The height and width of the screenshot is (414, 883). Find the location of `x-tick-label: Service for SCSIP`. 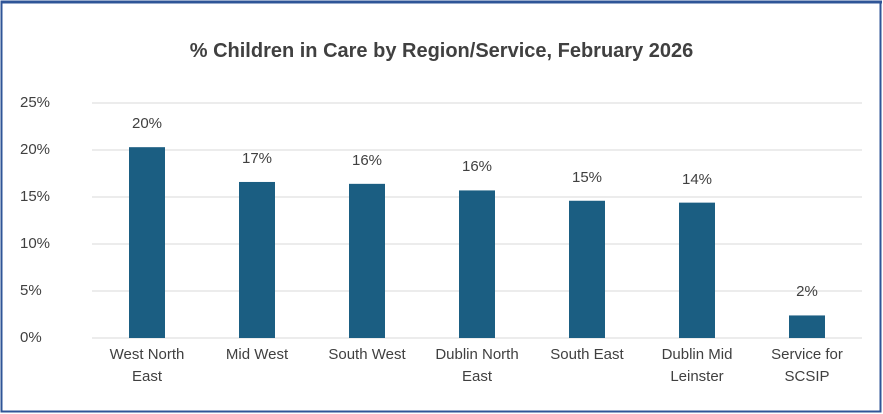

x-tick-label: Service for SCSIP is located at coordinates (807, 365).